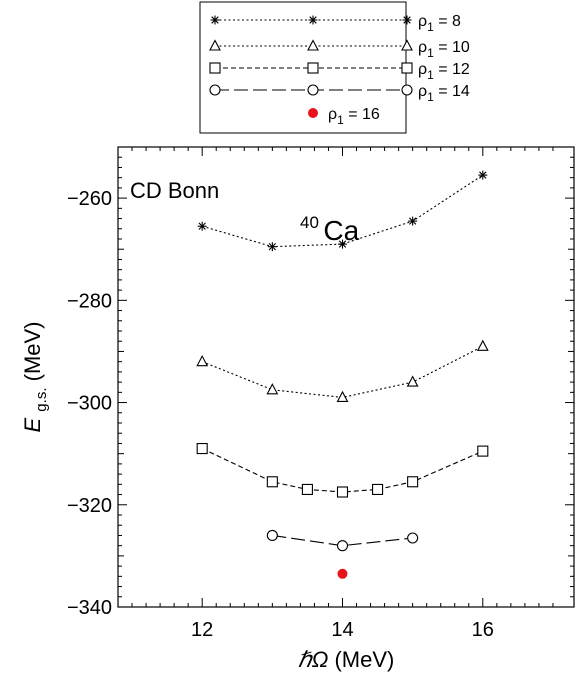 The image size is (576, 675). I want to click on x-axis-label: ℏΩ (MeV), so click(346, 659).